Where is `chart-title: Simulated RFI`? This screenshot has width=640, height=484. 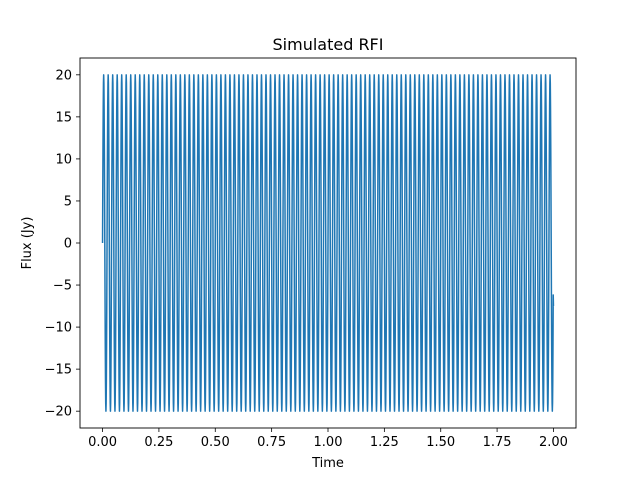 chart-title: Simulated RFI is located at coordinates (328, 44).